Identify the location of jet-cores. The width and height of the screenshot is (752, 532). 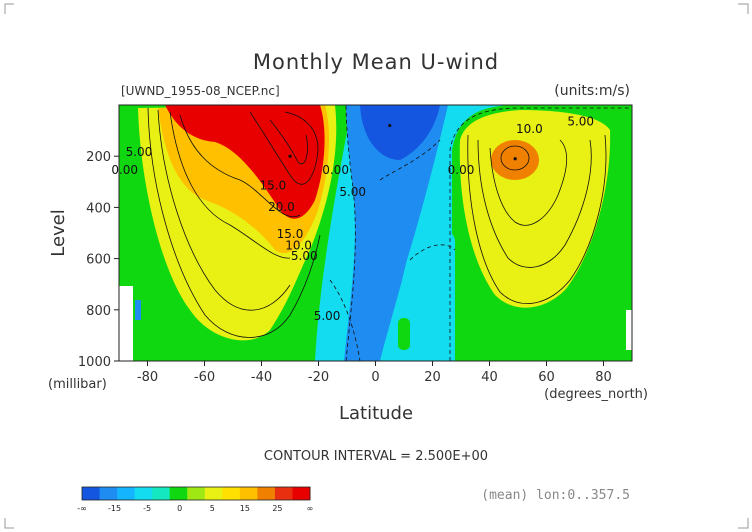
(402, 142).